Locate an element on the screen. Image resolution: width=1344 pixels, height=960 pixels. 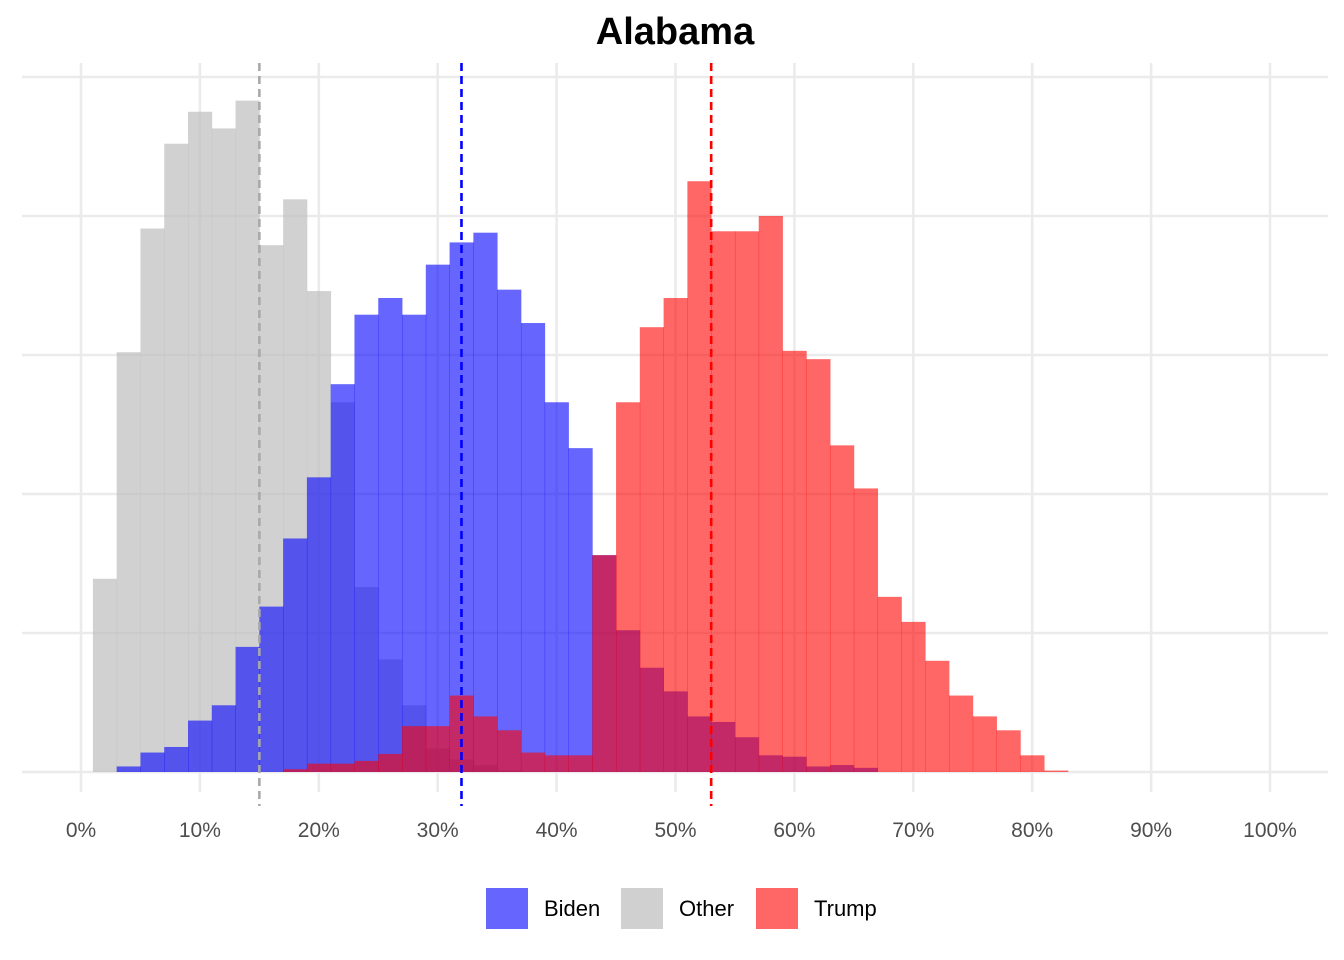
x-tick-label: 70% is located at coordinates (913, 830).